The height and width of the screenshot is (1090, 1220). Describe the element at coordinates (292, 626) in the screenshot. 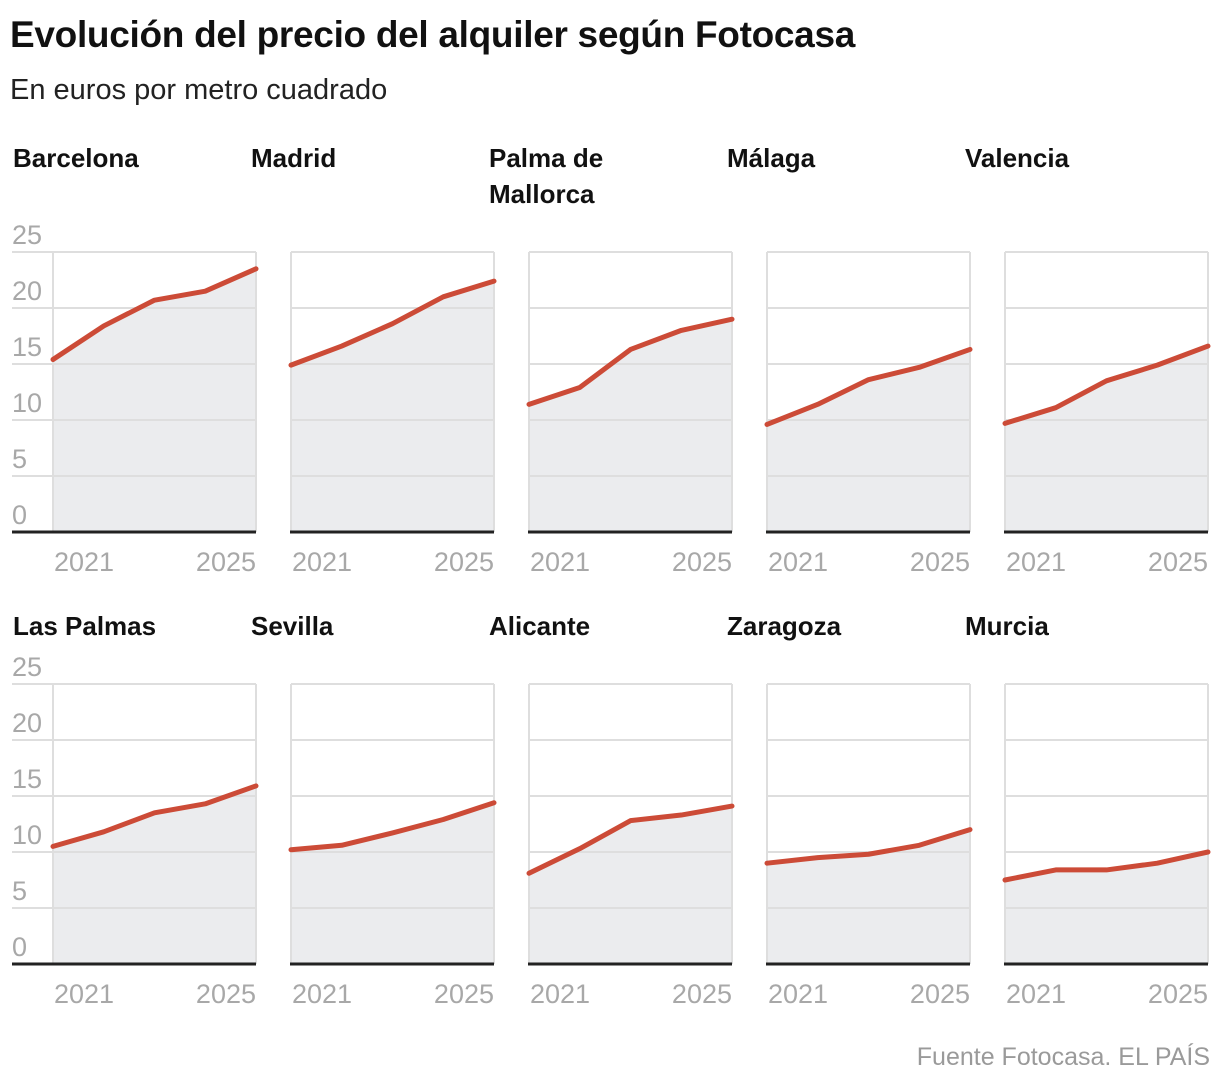

I see `panel-title: Sevilla` at that location.